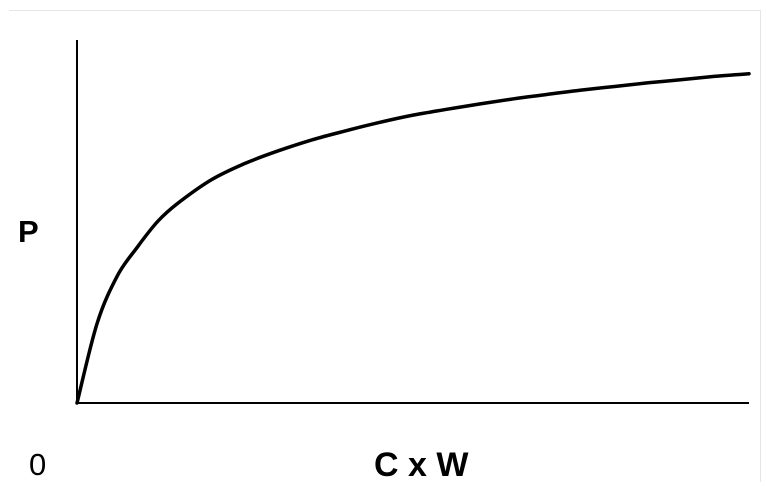 The height and width of the screenshot is (486, 766). I want to click on y-axis-label: P, so click(28, 231).